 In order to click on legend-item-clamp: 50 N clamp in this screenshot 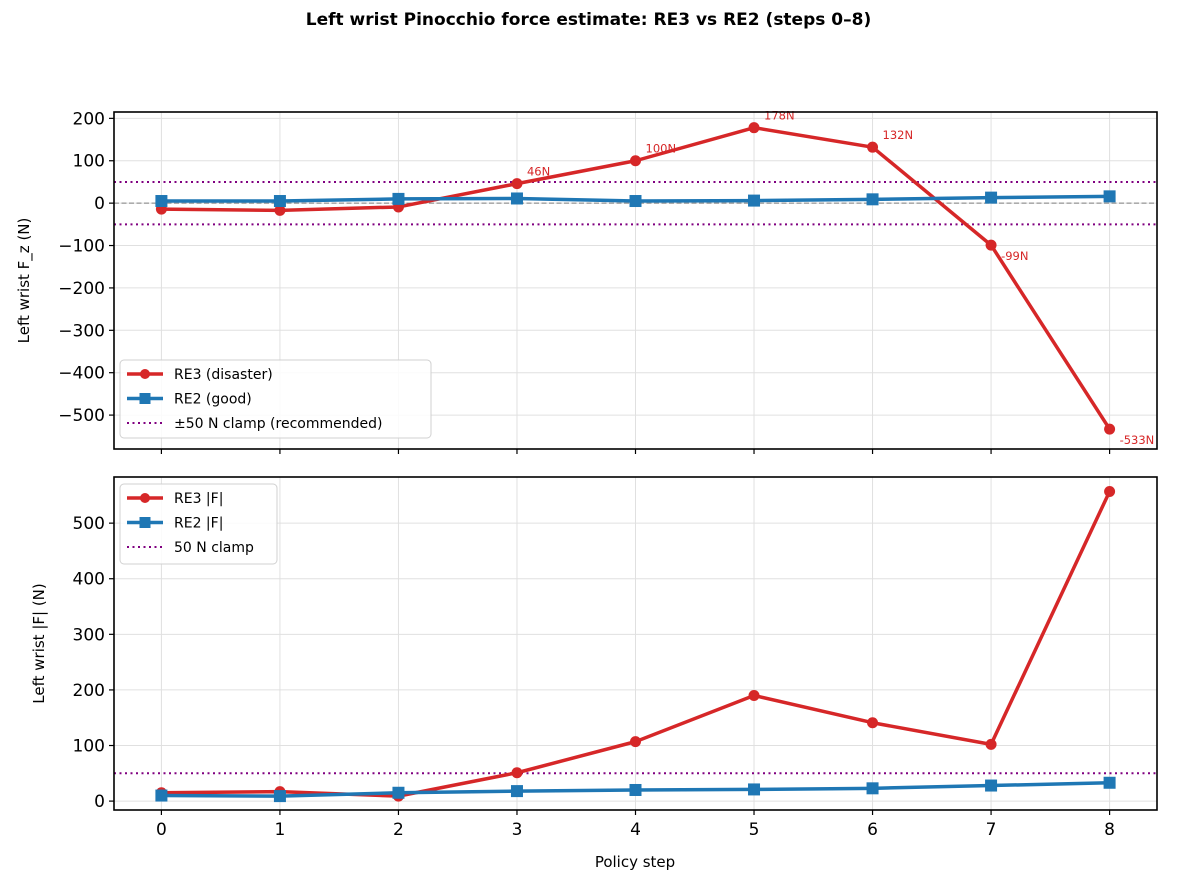, I will do `click(214, 548)`.